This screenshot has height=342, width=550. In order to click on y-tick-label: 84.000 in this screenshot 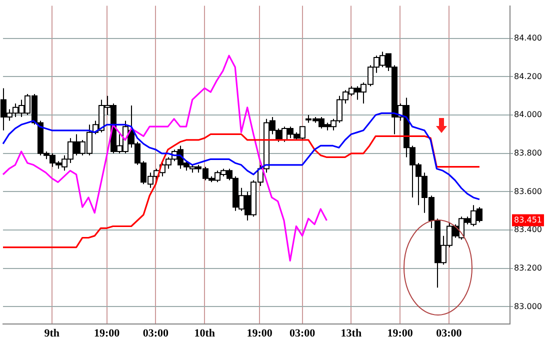, I will do `click(528, 115)`.